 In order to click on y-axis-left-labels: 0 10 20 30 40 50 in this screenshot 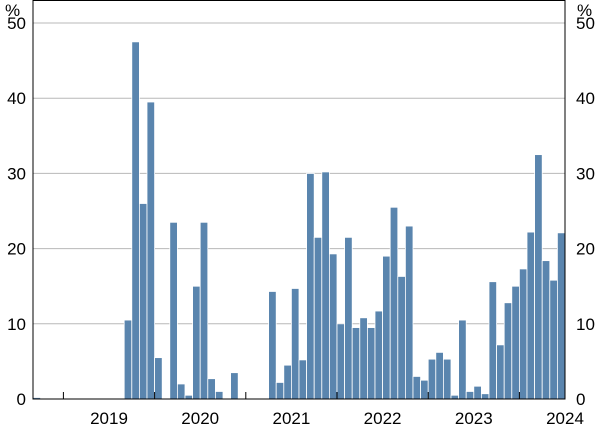, I will do `click(16, 211)`.